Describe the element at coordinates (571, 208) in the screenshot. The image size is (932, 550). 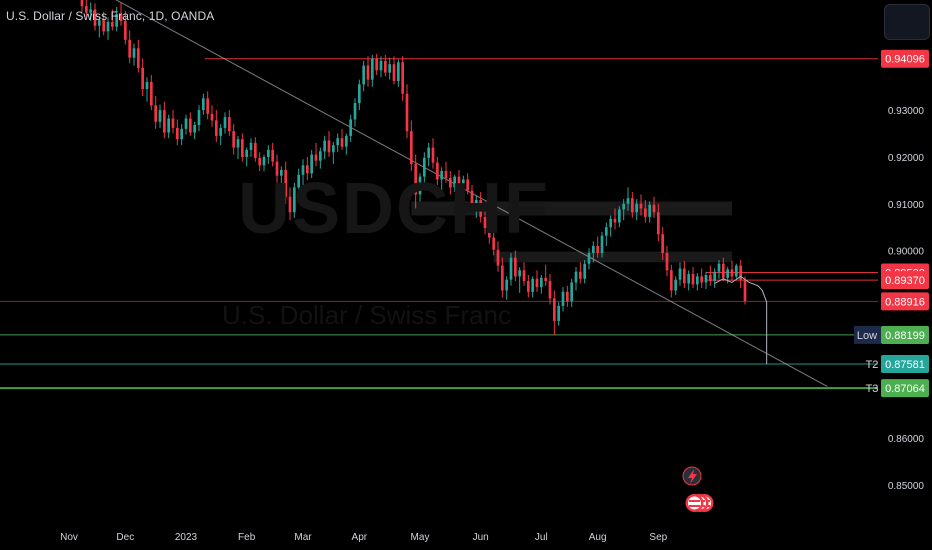
I see `supply-zone` at that location.